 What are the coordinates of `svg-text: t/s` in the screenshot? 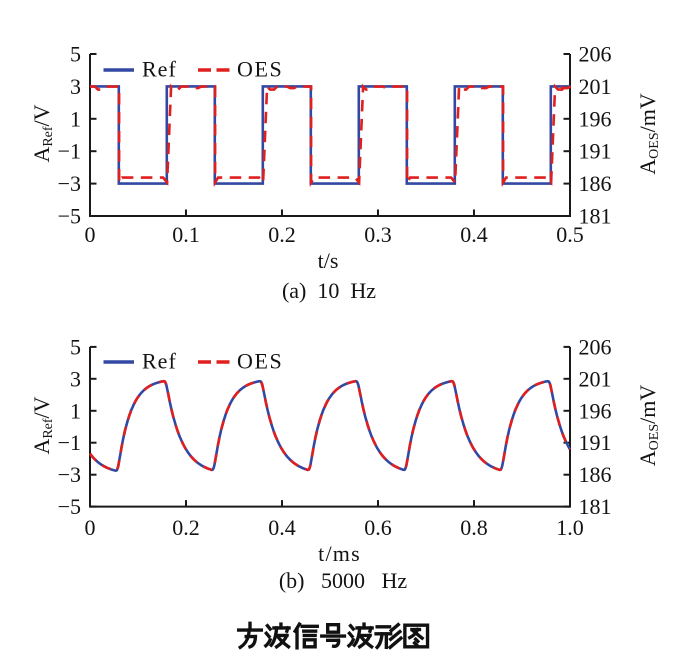 It's located at (328, 260).